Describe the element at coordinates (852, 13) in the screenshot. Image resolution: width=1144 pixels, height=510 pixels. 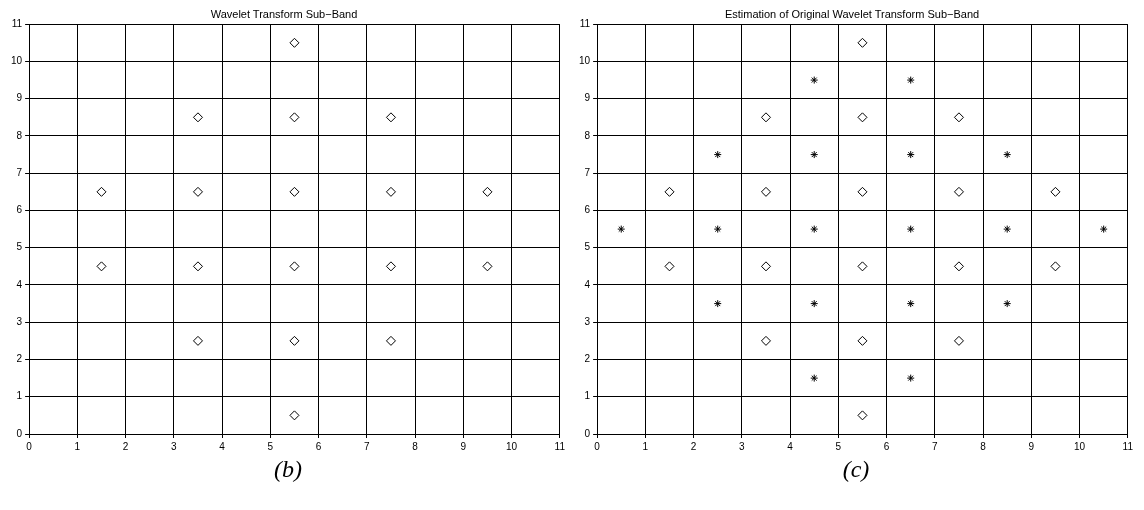
I see `chart-title: Estimation of Original Wavelet Transform Sub−Band` at that location.